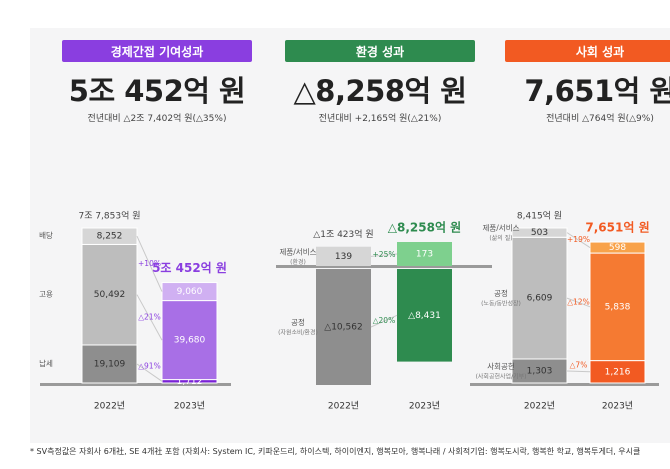 This screenshot has width=670, height=469. What do you see at coordinates (597, 91) in the screenshot?
I see `section-social-headline: 7,651억 원` at bounding box center [597, 91].